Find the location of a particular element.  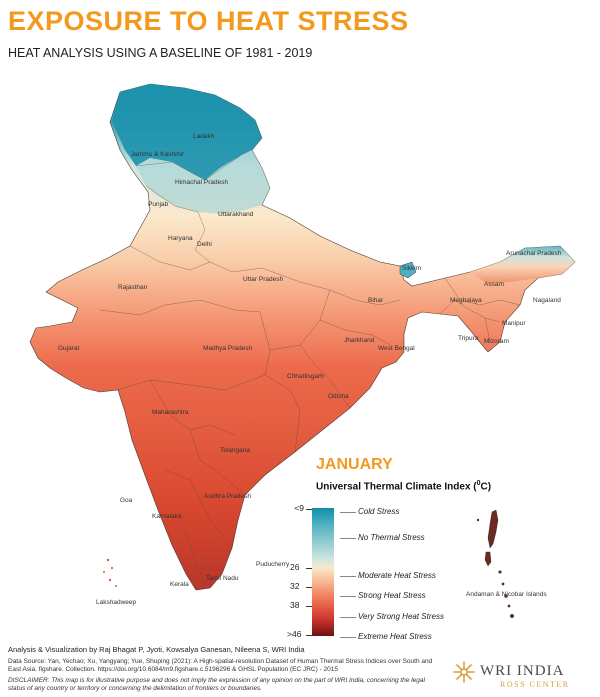

cold-zone-north is located at coordinates (187, 132).